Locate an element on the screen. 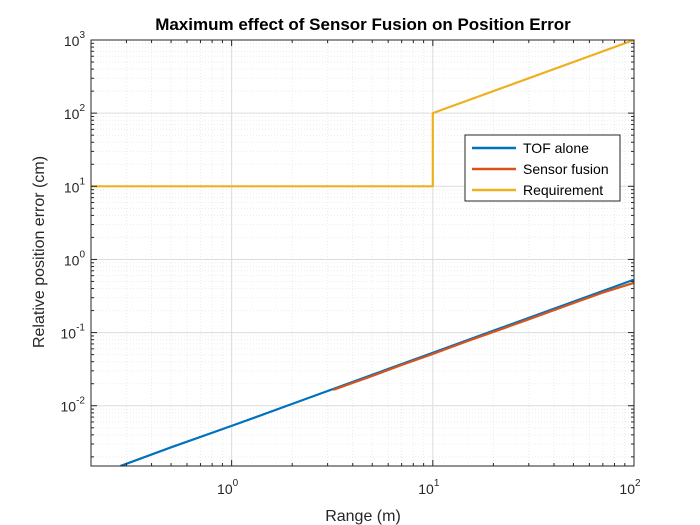  x-axis-label: Range (m) is located at coordinates (363, 516).